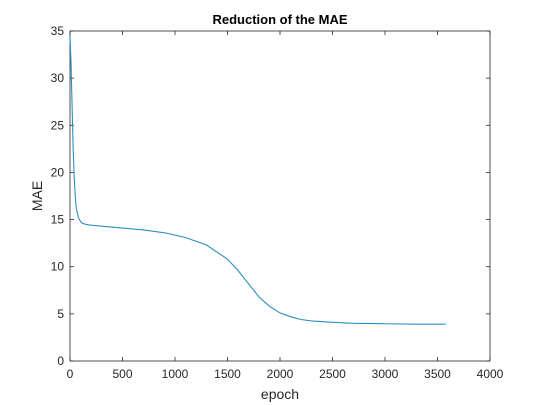 This screenshot has width=540, height=405. I want to click on x-axis-label: epoch, so click(280, 394).